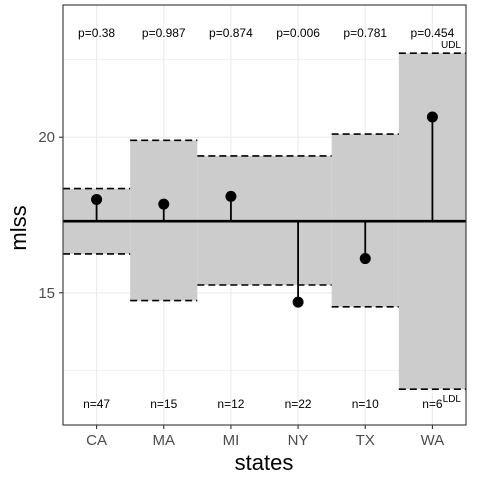 Image resolution: width=480 pixels, height=480 pixels. I want to click on n-label: n=22, so click(298, 404).